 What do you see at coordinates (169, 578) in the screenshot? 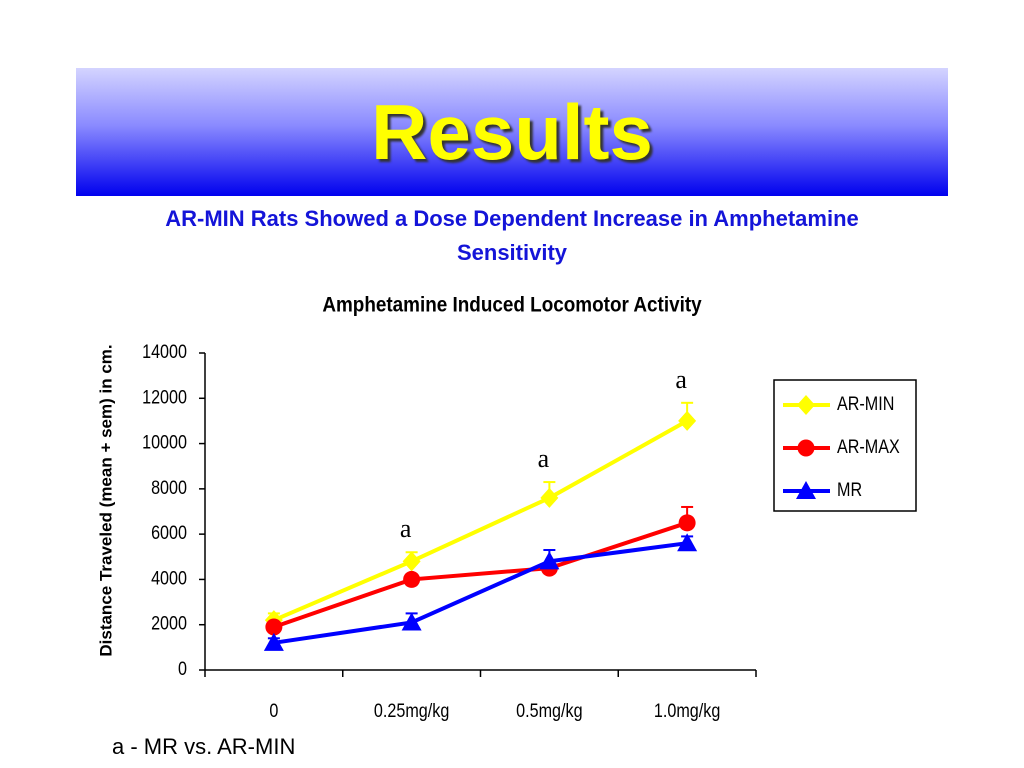
I see `y-tick-label: 4000` at bounding box center [169, 578].